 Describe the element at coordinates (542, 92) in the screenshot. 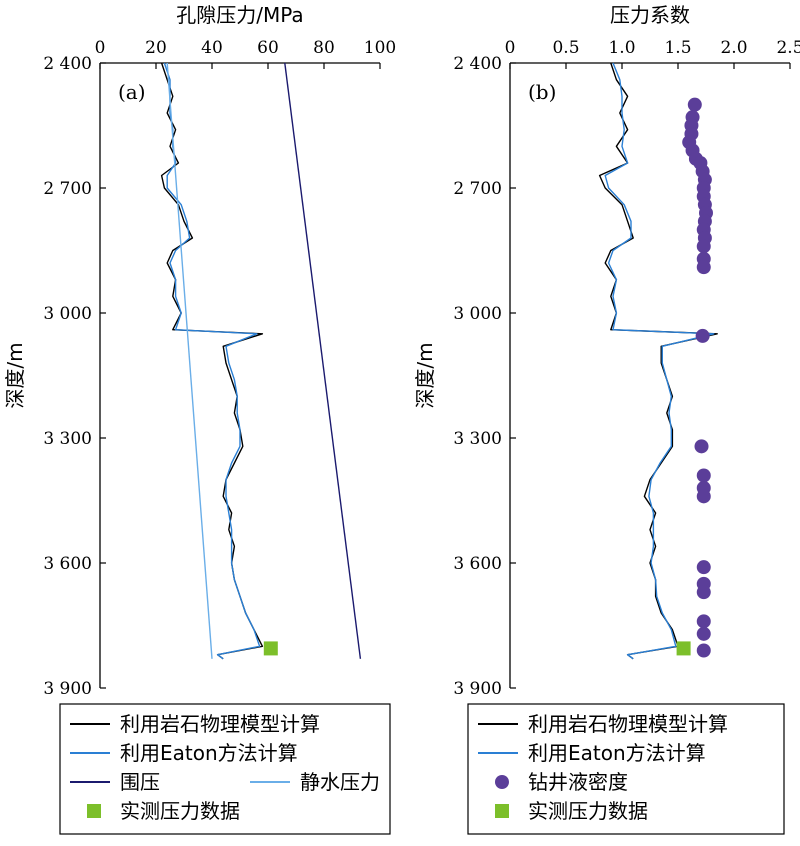

I see `panel-label: (b)` at that location.